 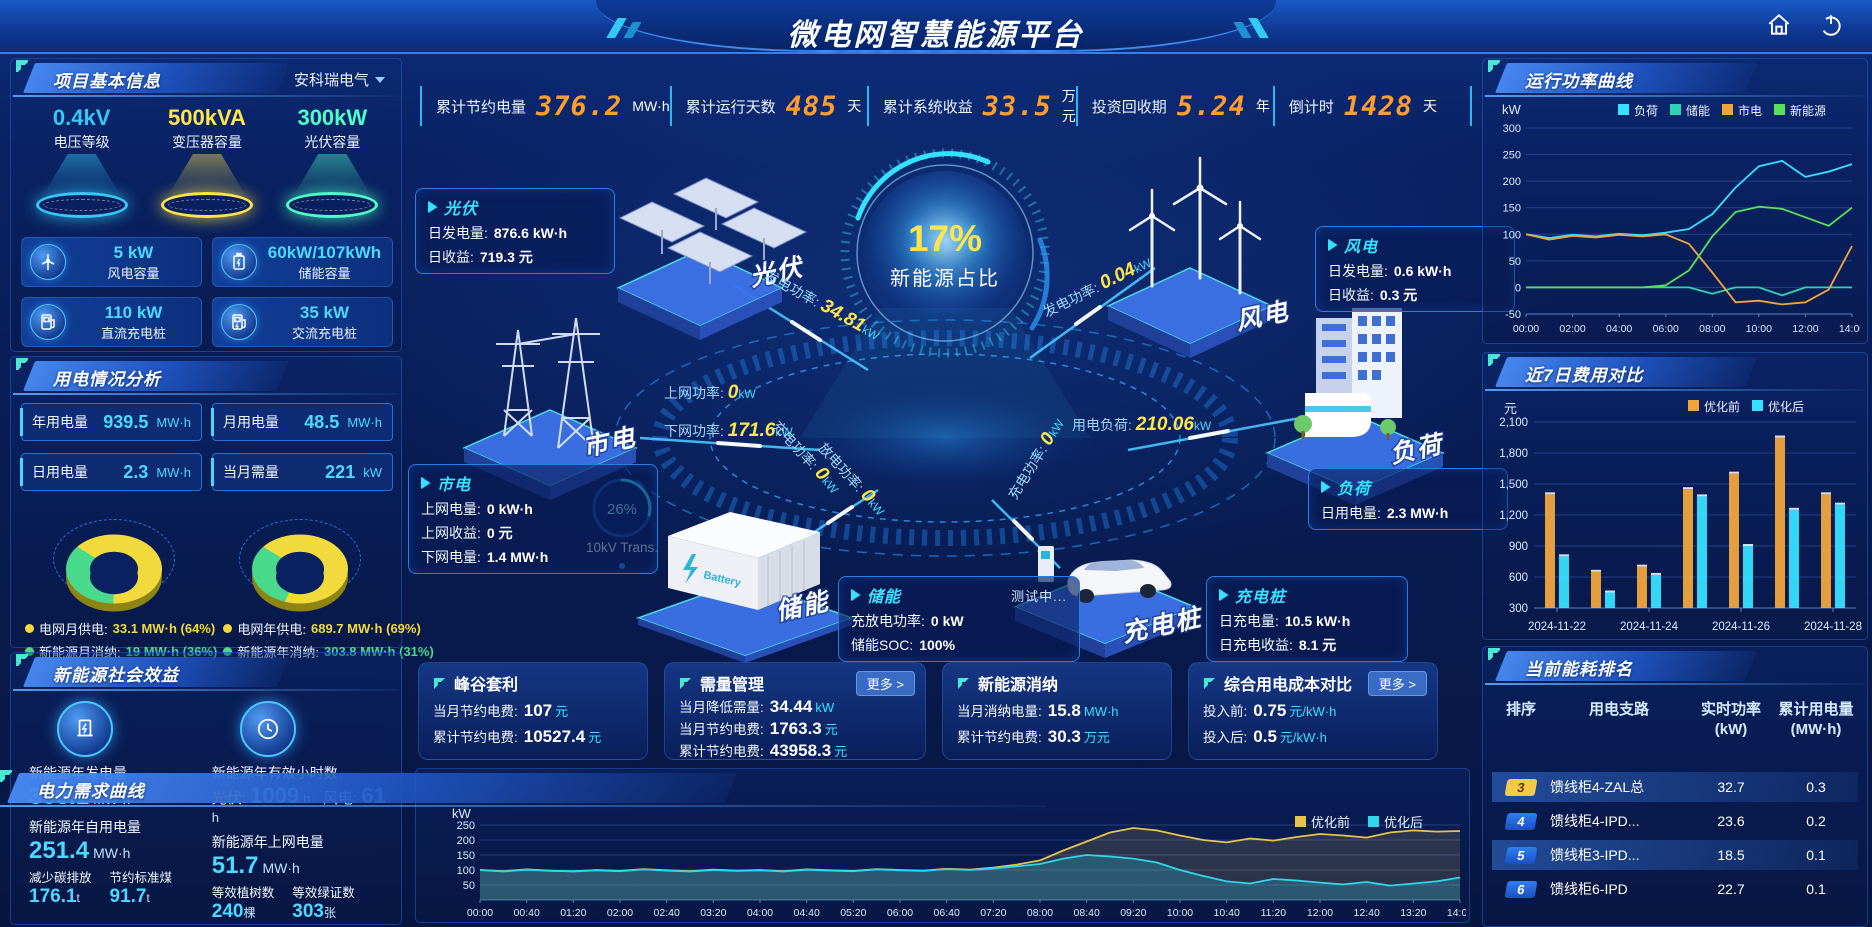 What do you see at coordinates (1251, 28) in the screenshot?
I see `title-right-decoration` at bounding box center [1251, 28].